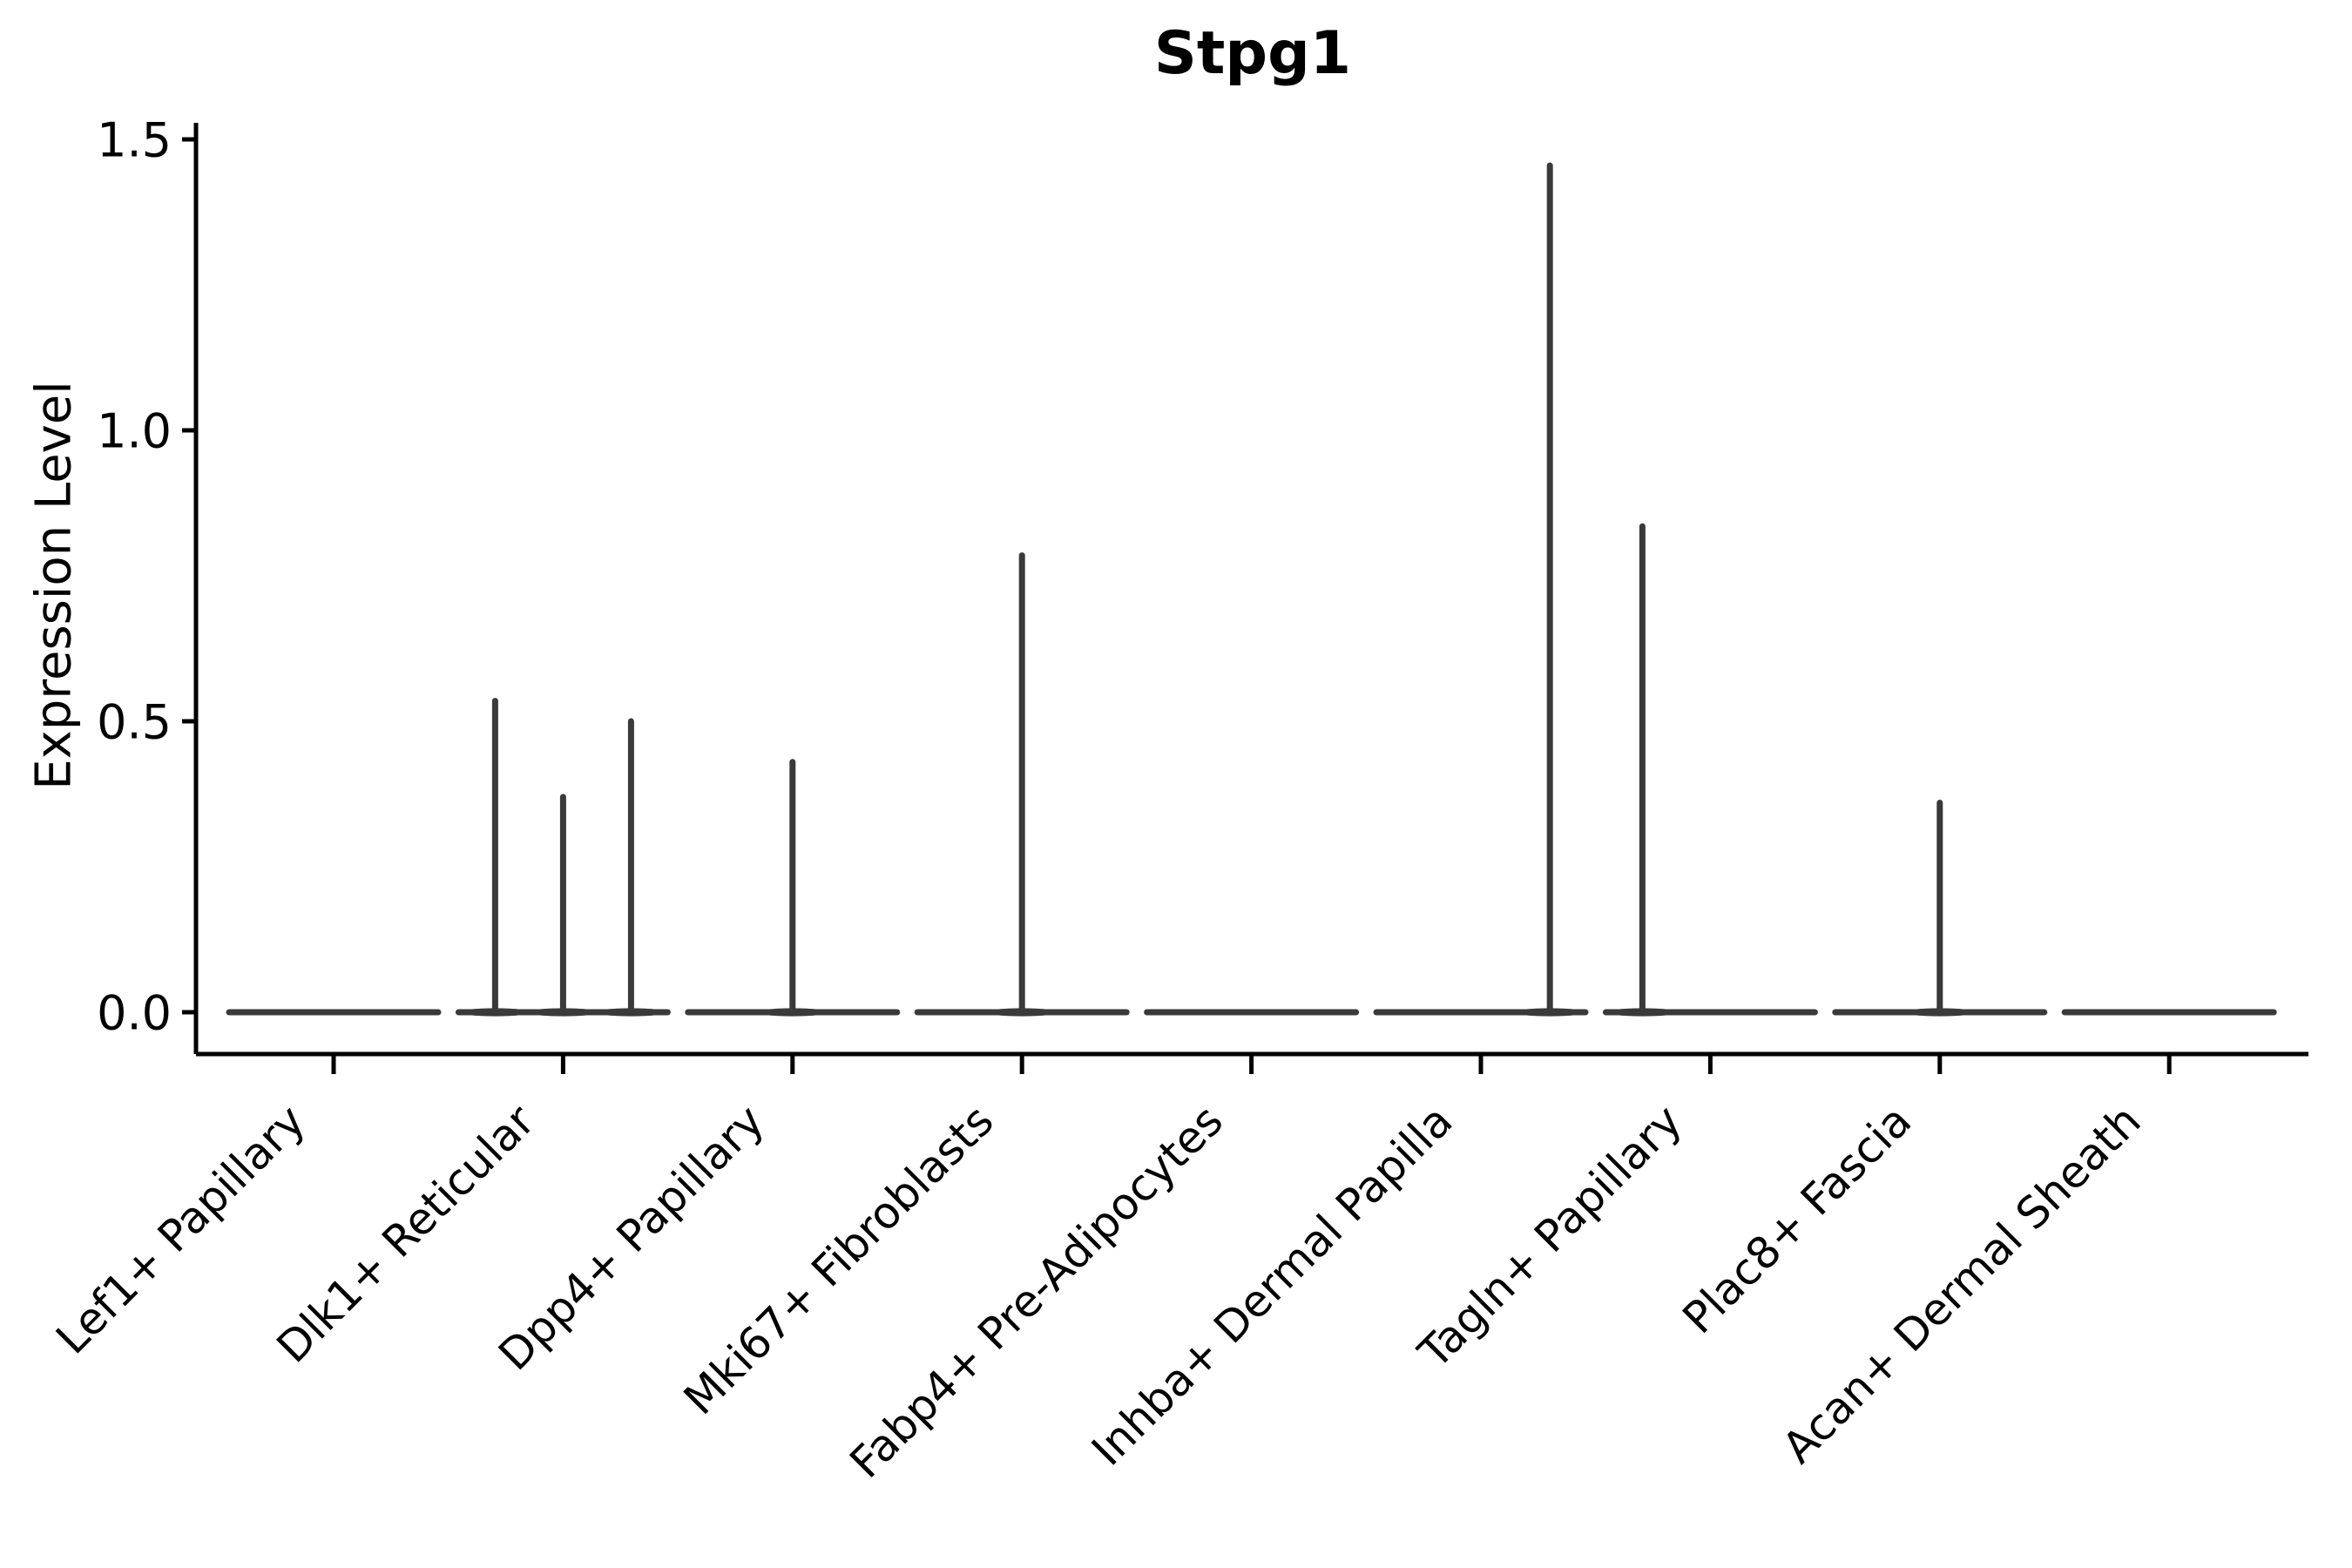 The height and width of the screenshot is (1568, 2352). What do you see at coordinates (134, 1013) in the screenshot?
I see `y-tick-label: 0.0` at bounding box center [134, 1013].